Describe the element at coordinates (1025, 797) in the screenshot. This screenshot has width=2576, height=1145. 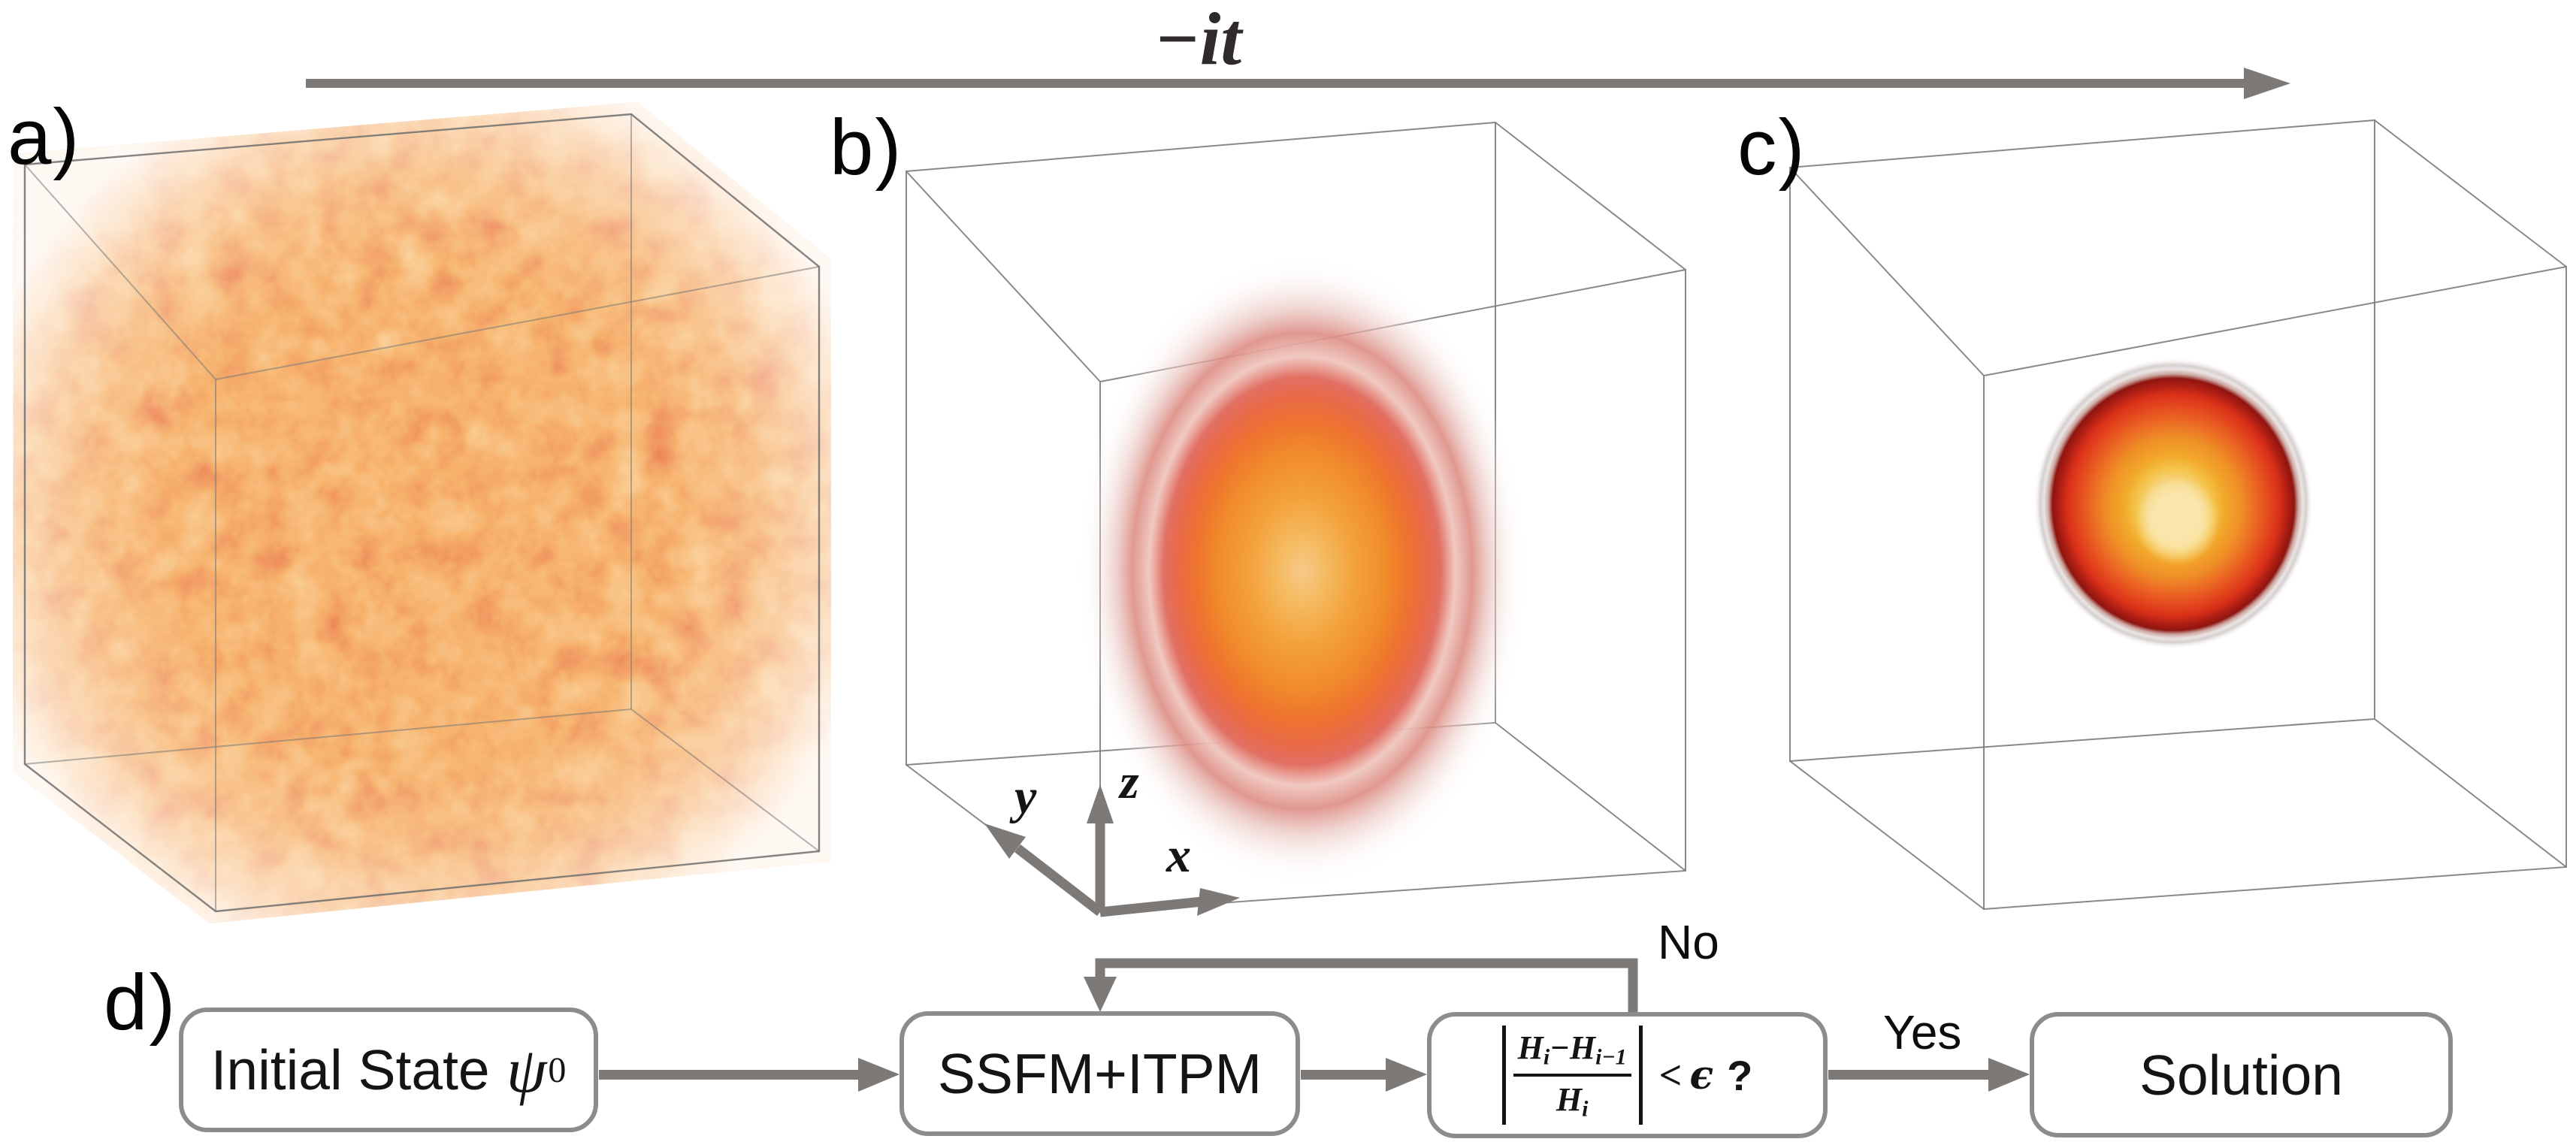
I see `y-axis-label: y` at that location.